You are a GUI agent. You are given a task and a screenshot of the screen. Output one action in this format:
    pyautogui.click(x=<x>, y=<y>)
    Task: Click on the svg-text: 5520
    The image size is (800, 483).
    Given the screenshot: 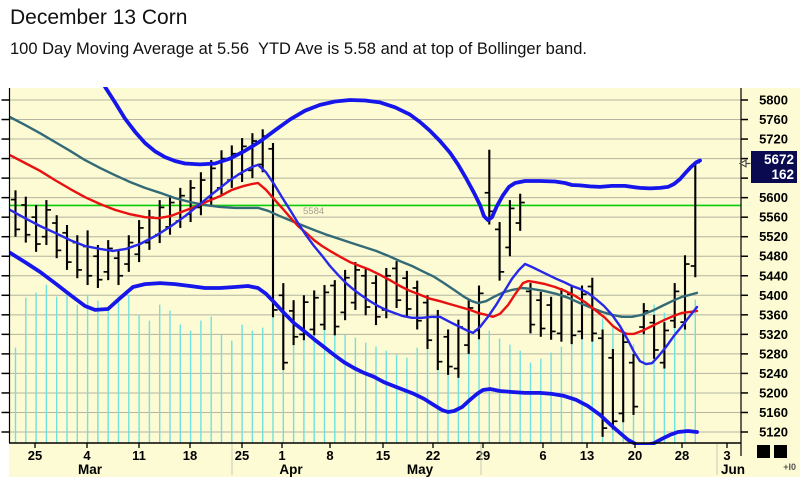 What is the action you would take?
    pyautogui.click(x=773, y=236)
    